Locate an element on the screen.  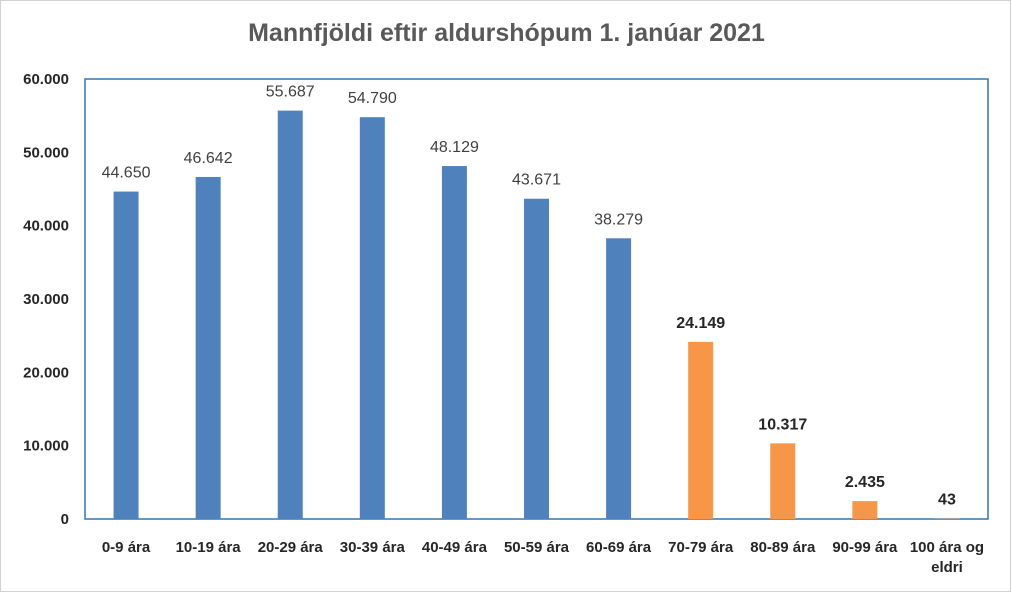
x-tick-label: 70-79 ára is located at coordinates (701, 547).